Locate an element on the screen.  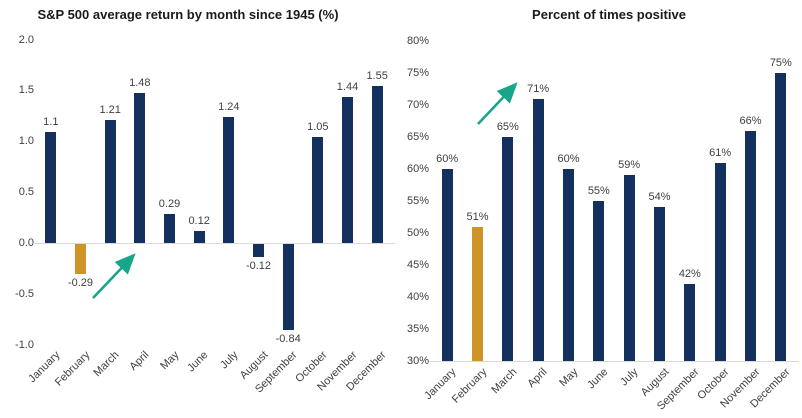
bar-value-label: 1.44 is located at coordinates (347, 86).